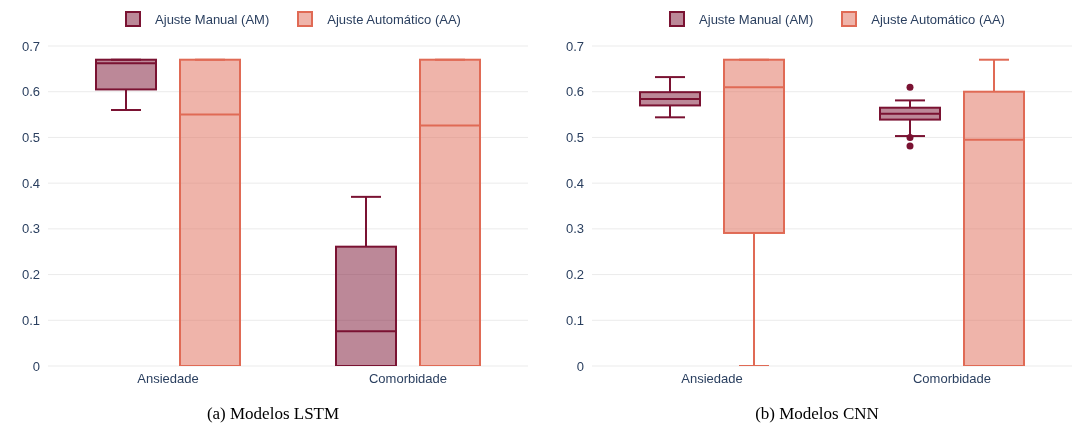 This screenshot has height=448, width=1084. What do you see at coordinates (817, 414) in the screenshot?
I see `text: (b) Modelos CNN` at bounding box center [817, 414].